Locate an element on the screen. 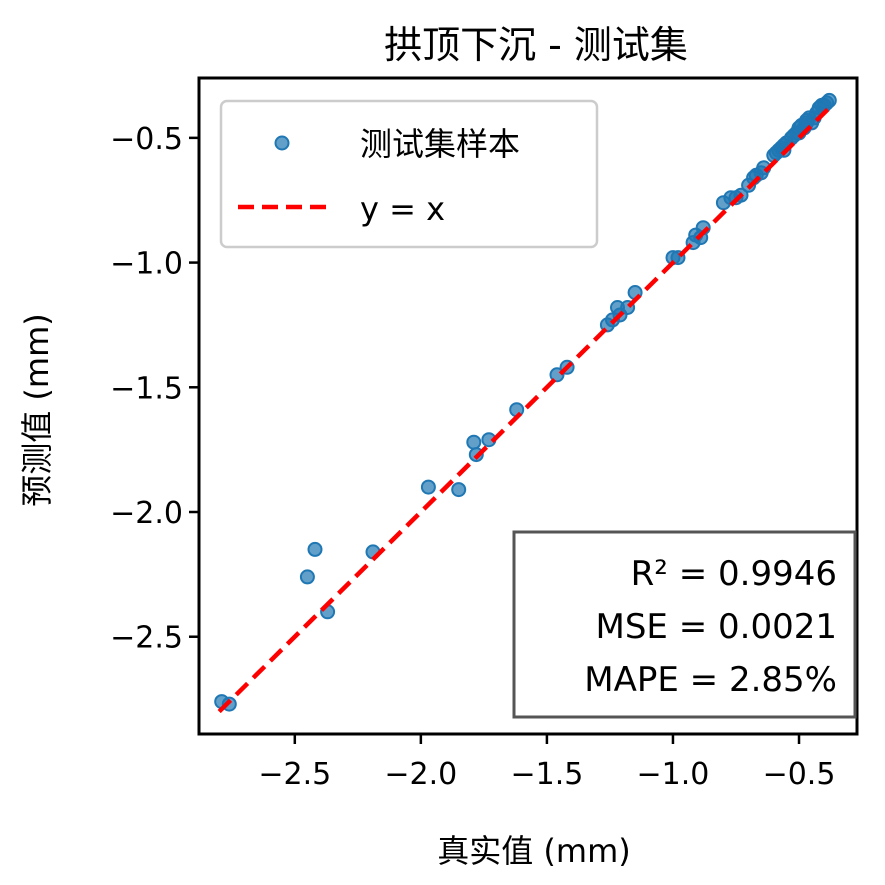  x-axis-ticks: −2.5 −2.0 −1.5 −1.0 −0.5 is located at coordinates (546, 763).